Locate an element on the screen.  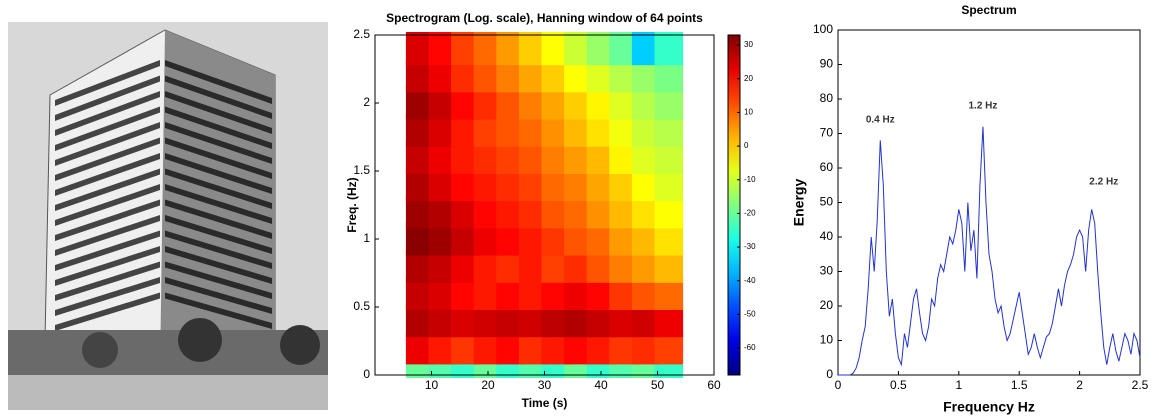
x-tick-label: 1 is located at coordinates (958, 385).